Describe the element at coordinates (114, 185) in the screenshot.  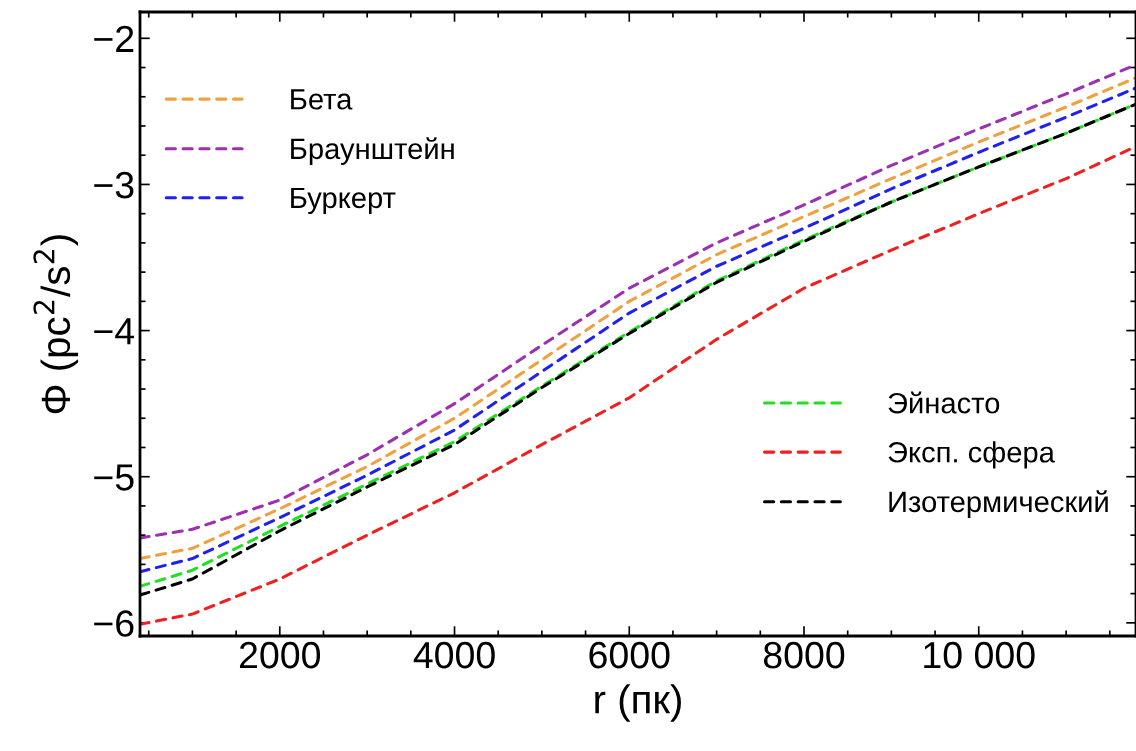
I see `y-tick-label: −3` at that location.